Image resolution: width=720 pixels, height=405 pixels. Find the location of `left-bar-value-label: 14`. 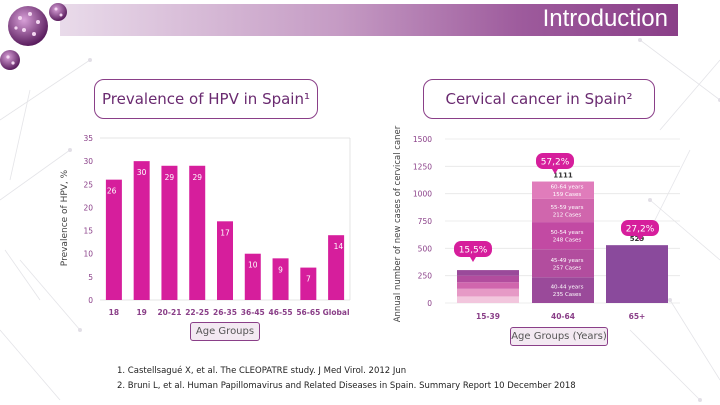

left-bar-value-label: 14 is located at coordinates (339, 246).